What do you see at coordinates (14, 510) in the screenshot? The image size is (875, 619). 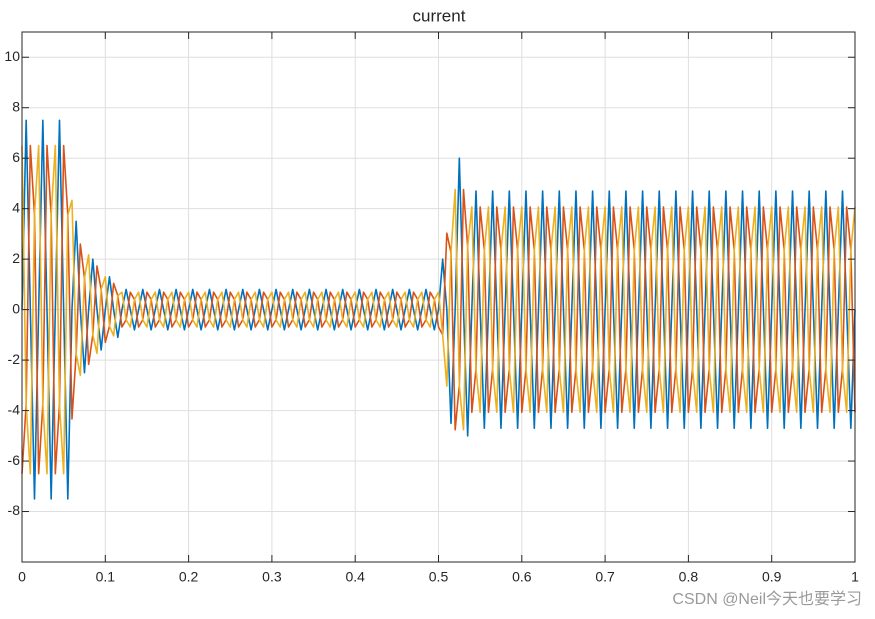 I see `y-tick-label: -8` at bounding box center [14, 510].